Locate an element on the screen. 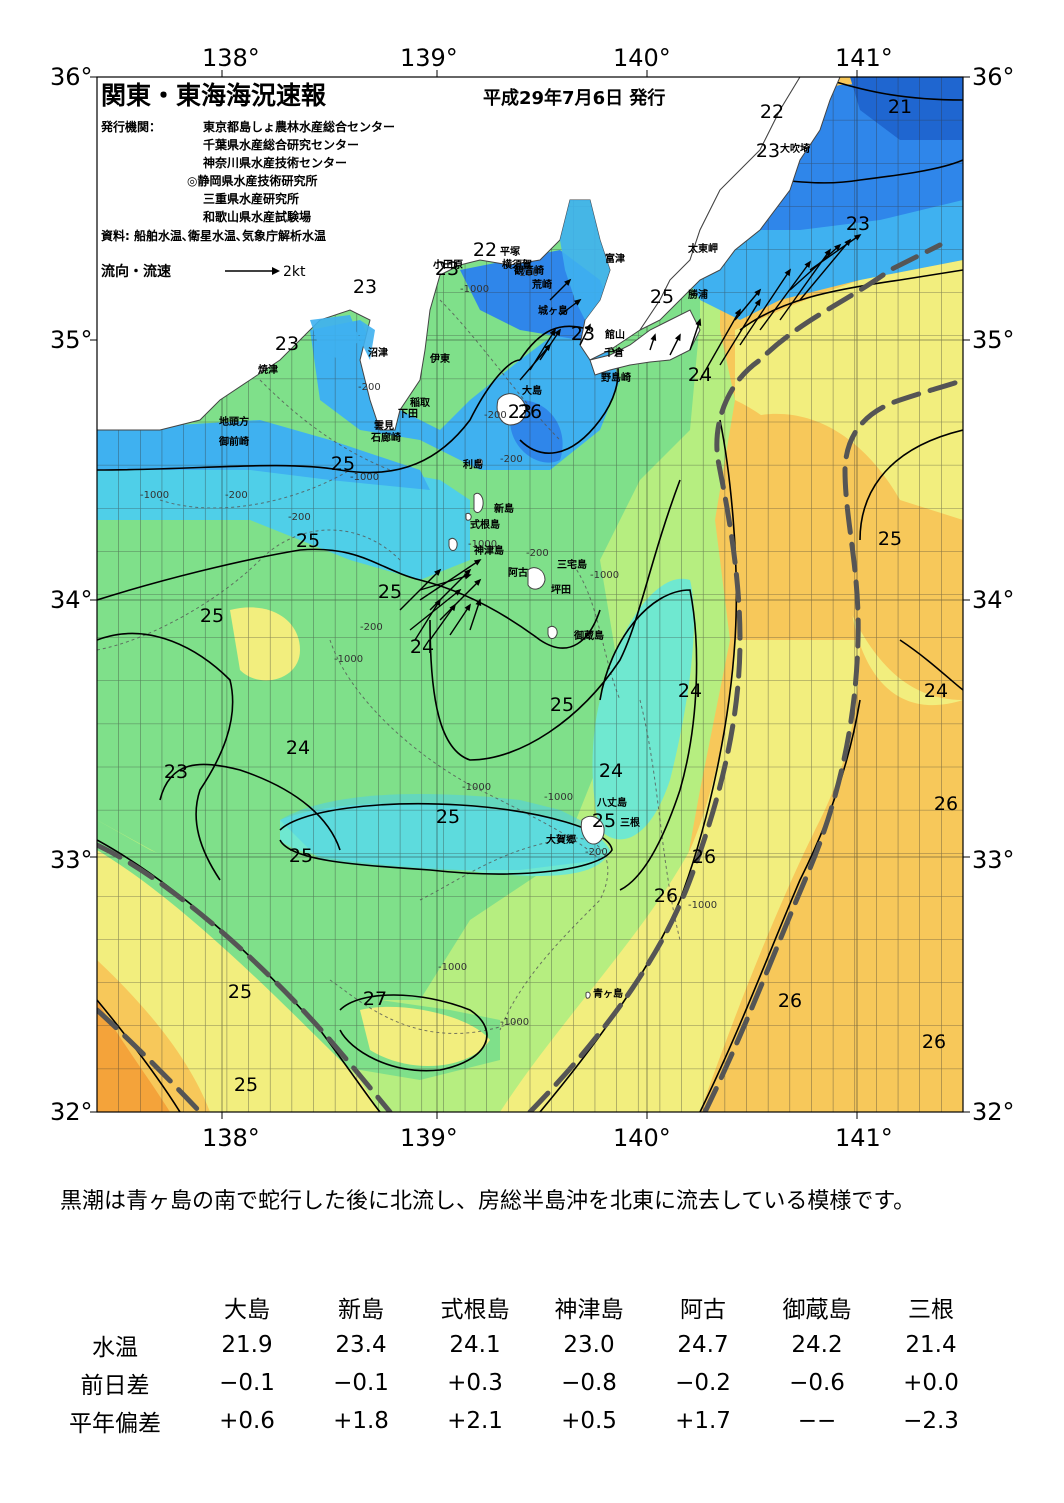  table-row-day-diff: 前日差 −0.1 −0.1 +0.3 −0.8 −0.2 −0.6 +0.0 is located at coordinates (514, 1383).